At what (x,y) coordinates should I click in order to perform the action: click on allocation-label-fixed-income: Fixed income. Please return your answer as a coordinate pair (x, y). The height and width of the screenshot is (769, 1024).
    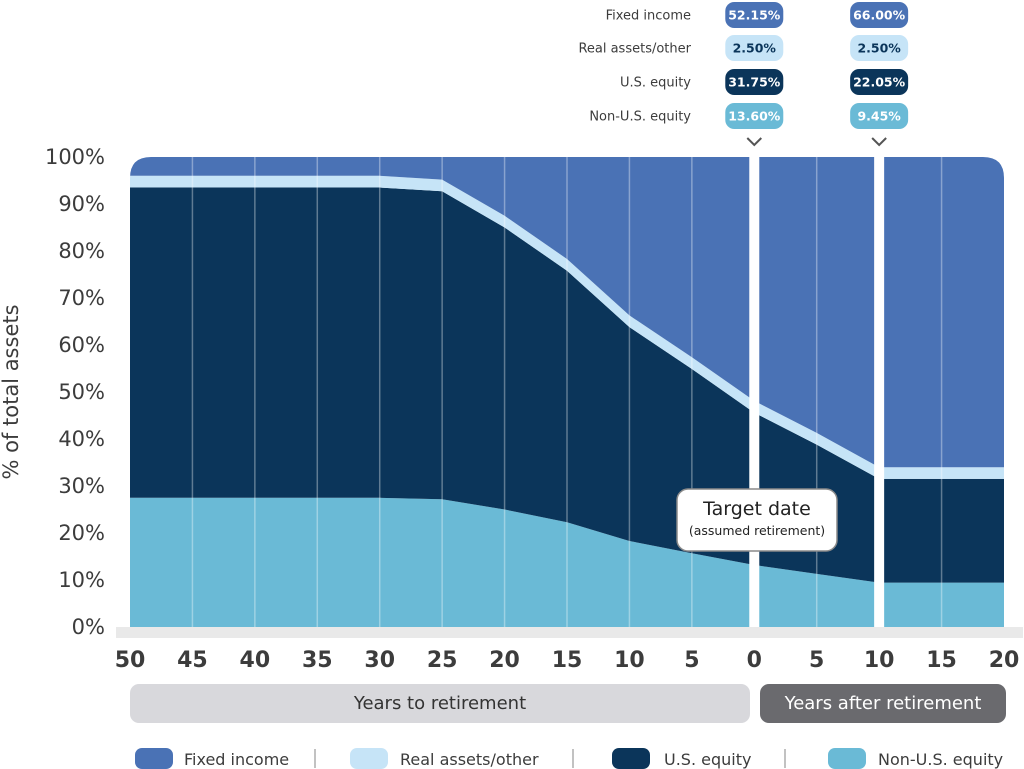
    Looking at the image, I should click on (648, 16).